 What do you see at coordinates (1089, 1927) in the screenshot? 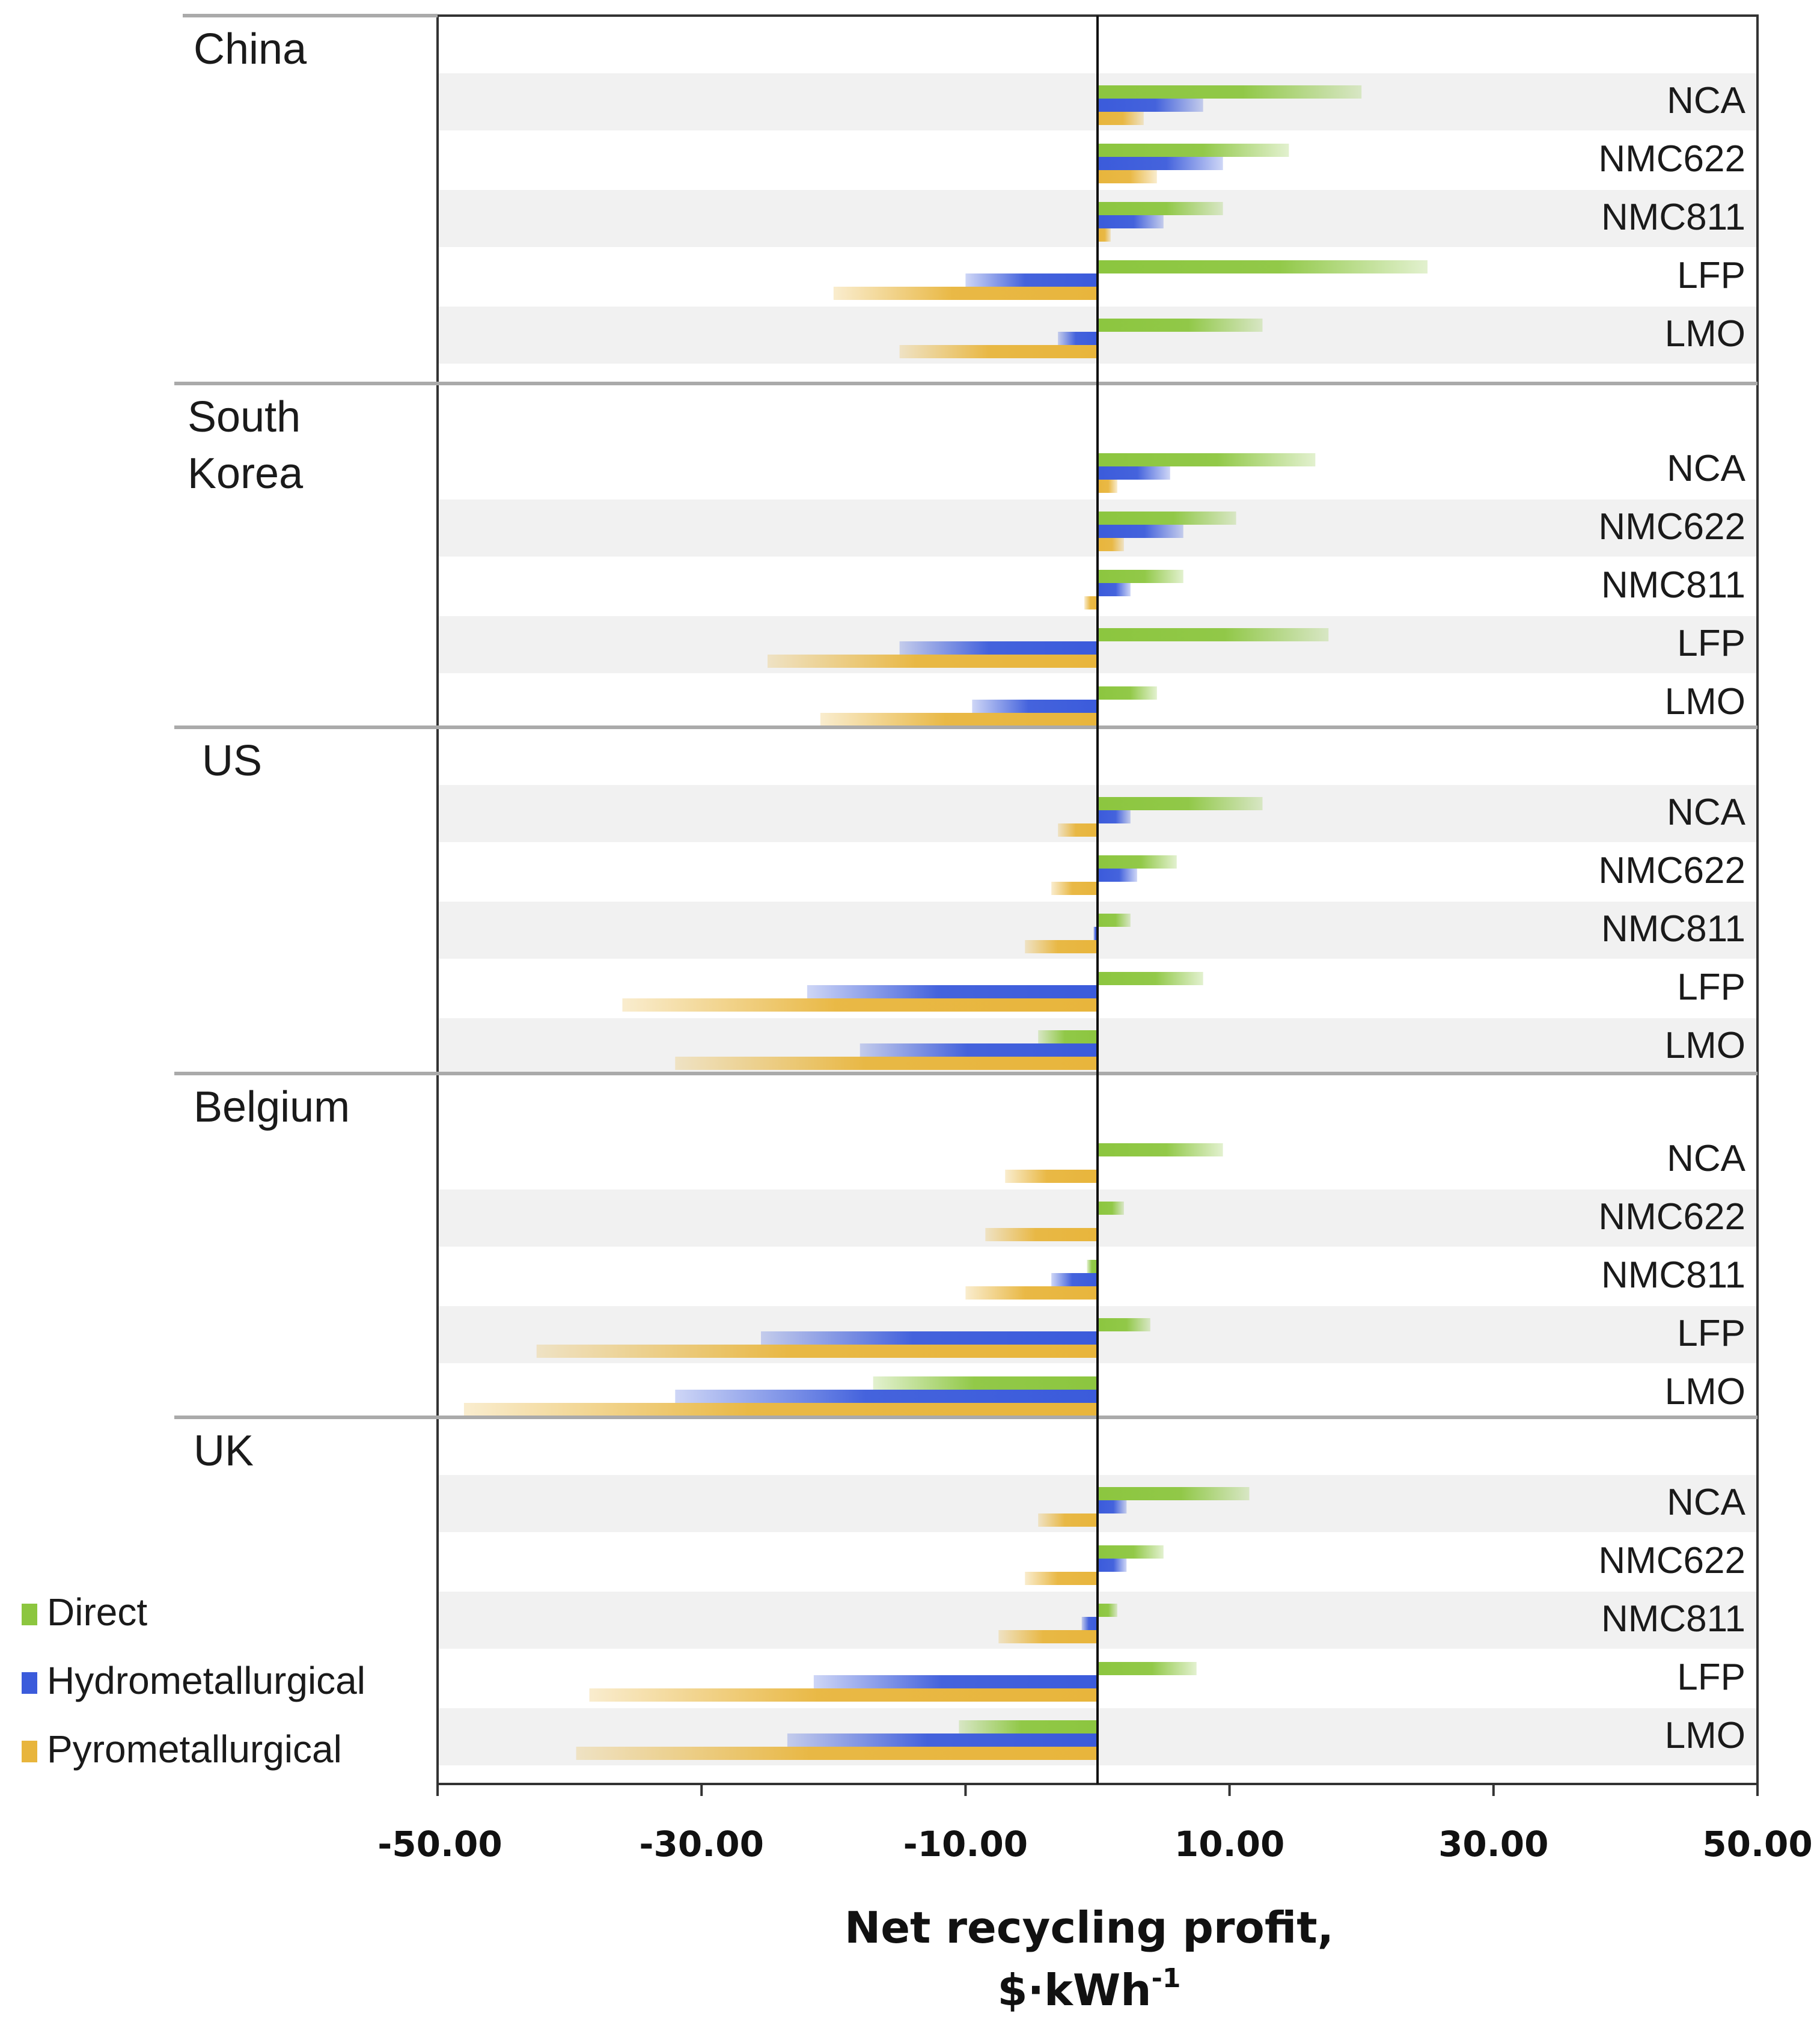
I see `x-axis-title: Net recycling profit,` at bounding box center [1089, 1927].